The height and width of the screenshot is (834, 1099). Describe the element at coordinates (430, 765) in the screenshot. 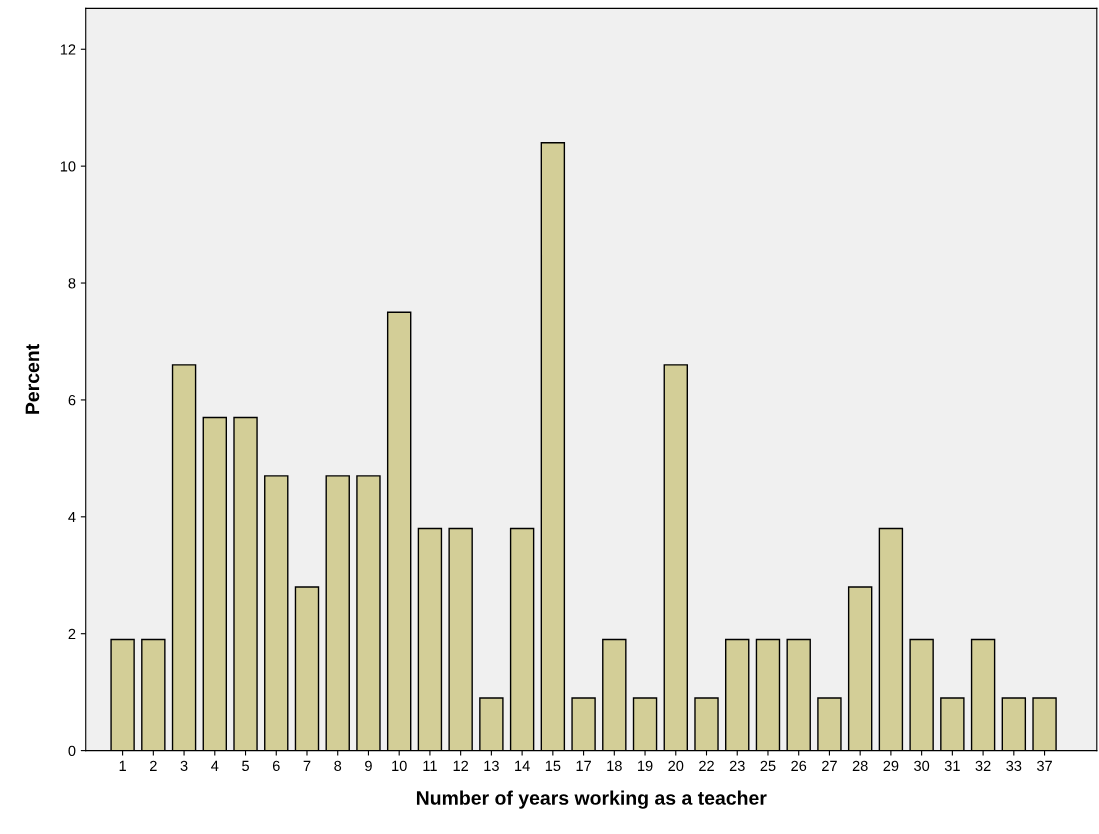

I see `x-tick-label: 11` at that location.